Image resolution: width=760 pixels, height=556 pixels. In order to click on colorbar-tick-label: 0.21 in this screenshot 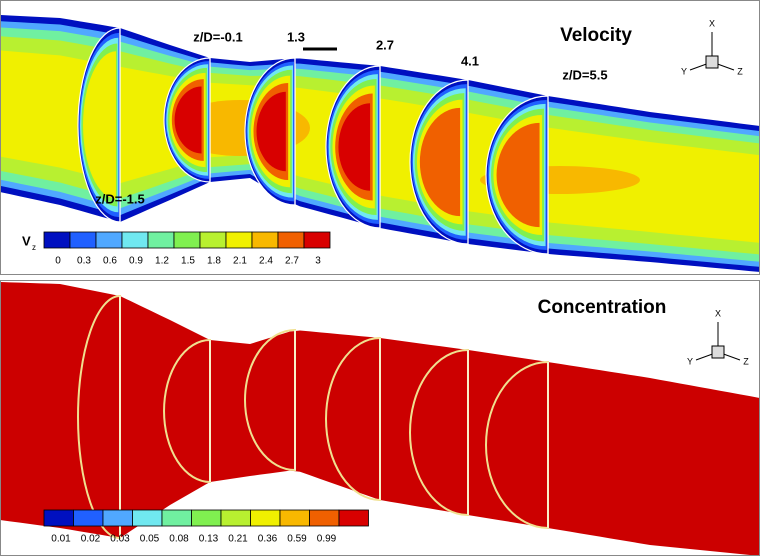, I will do `click(238, 539)`.